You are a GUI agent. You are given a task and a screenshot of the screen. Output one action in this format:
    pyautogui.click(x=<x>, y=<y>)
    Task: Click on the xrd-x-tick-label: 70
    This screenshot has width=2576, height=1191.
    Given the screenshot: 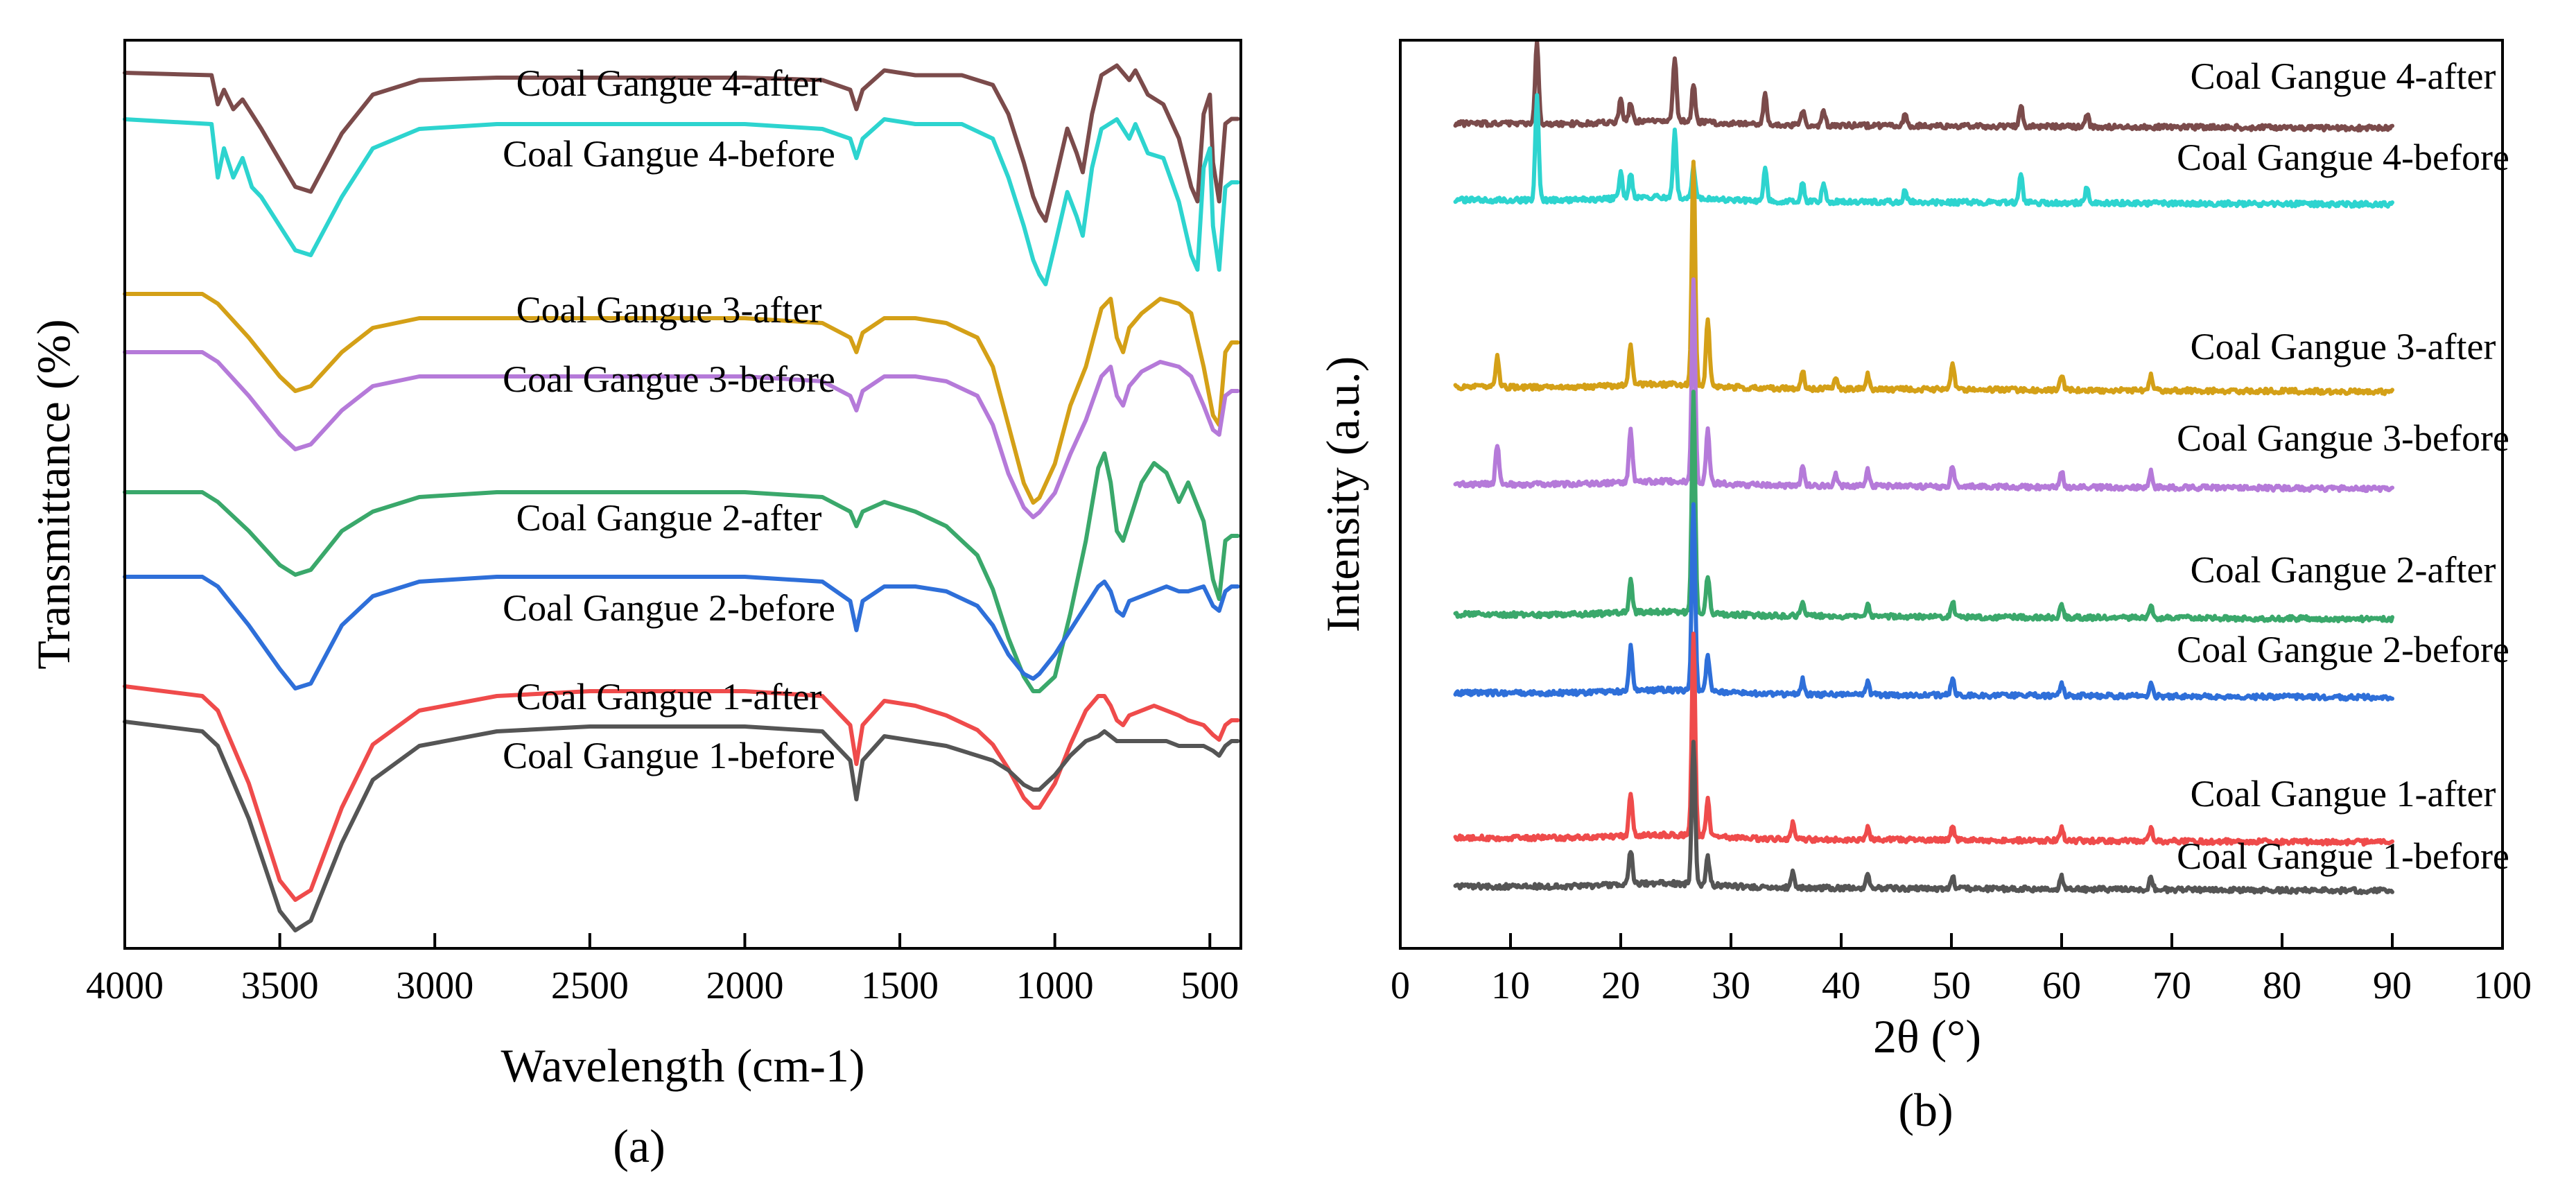 What is the action you would take?
    pyautogui.click(x=2171, y=985)
    